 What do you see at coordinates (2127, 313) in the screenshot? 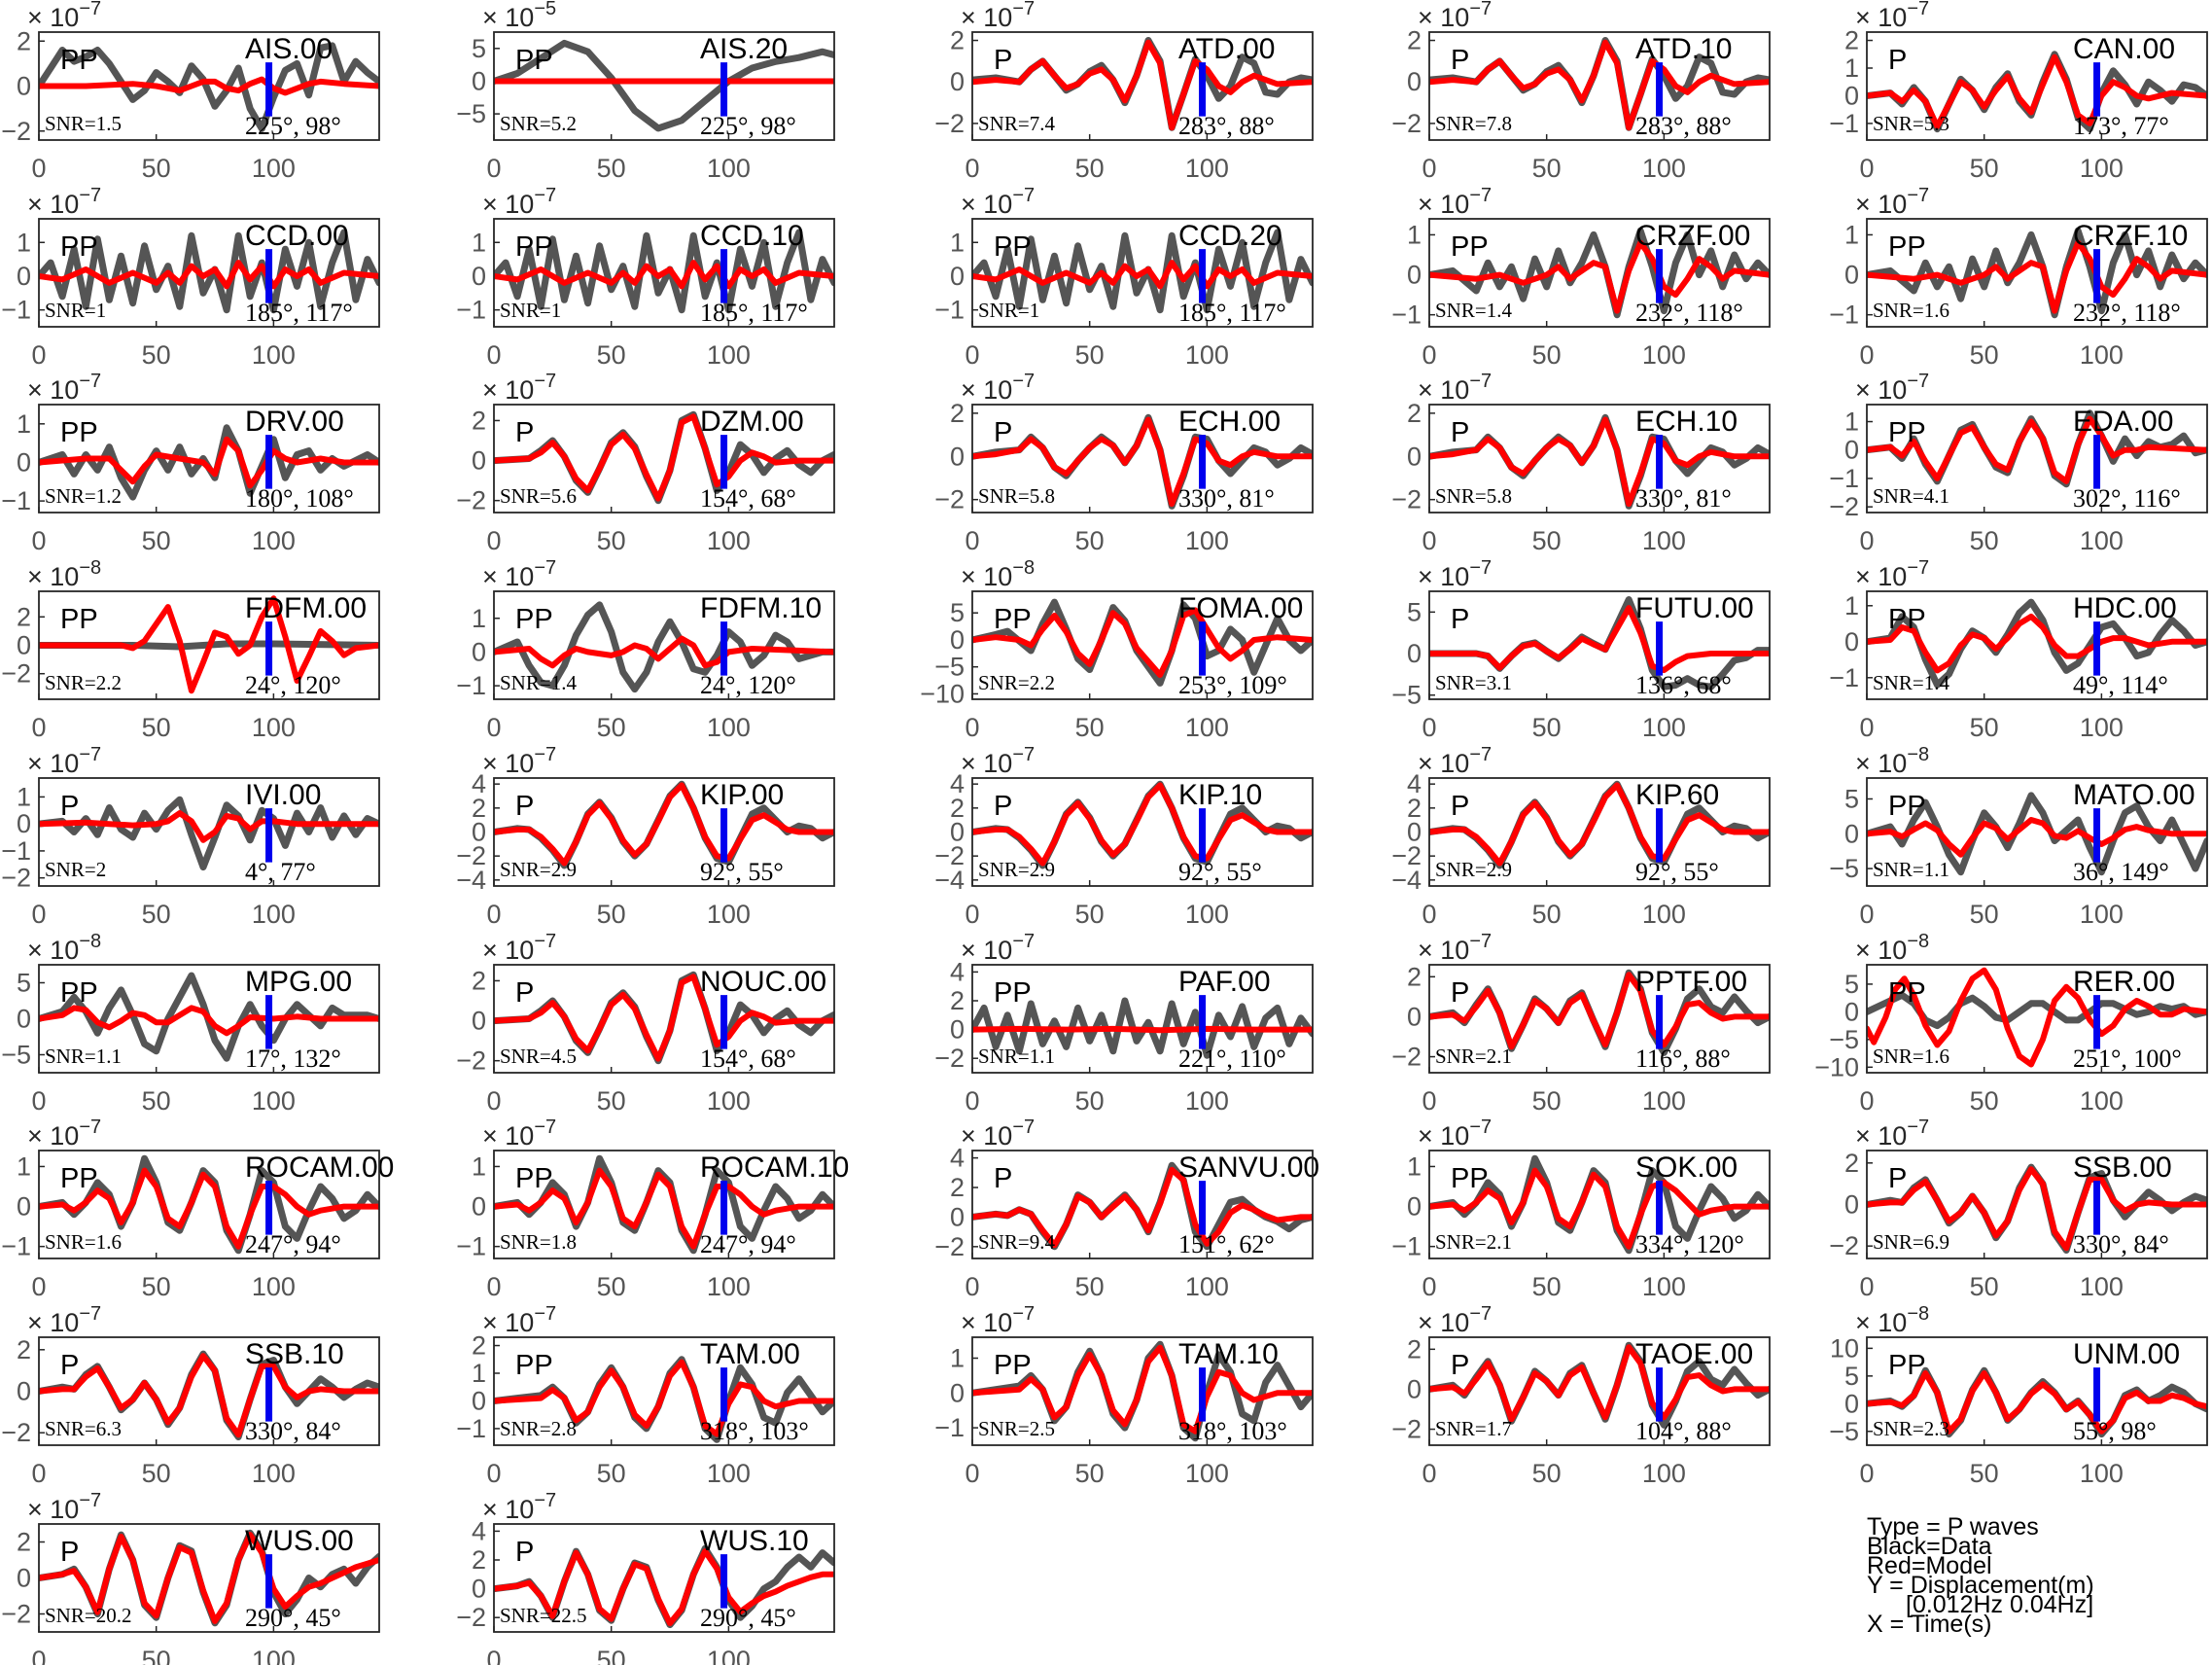
I see `angle-label: 232°, 118°` at bounding box center [2127, 313].